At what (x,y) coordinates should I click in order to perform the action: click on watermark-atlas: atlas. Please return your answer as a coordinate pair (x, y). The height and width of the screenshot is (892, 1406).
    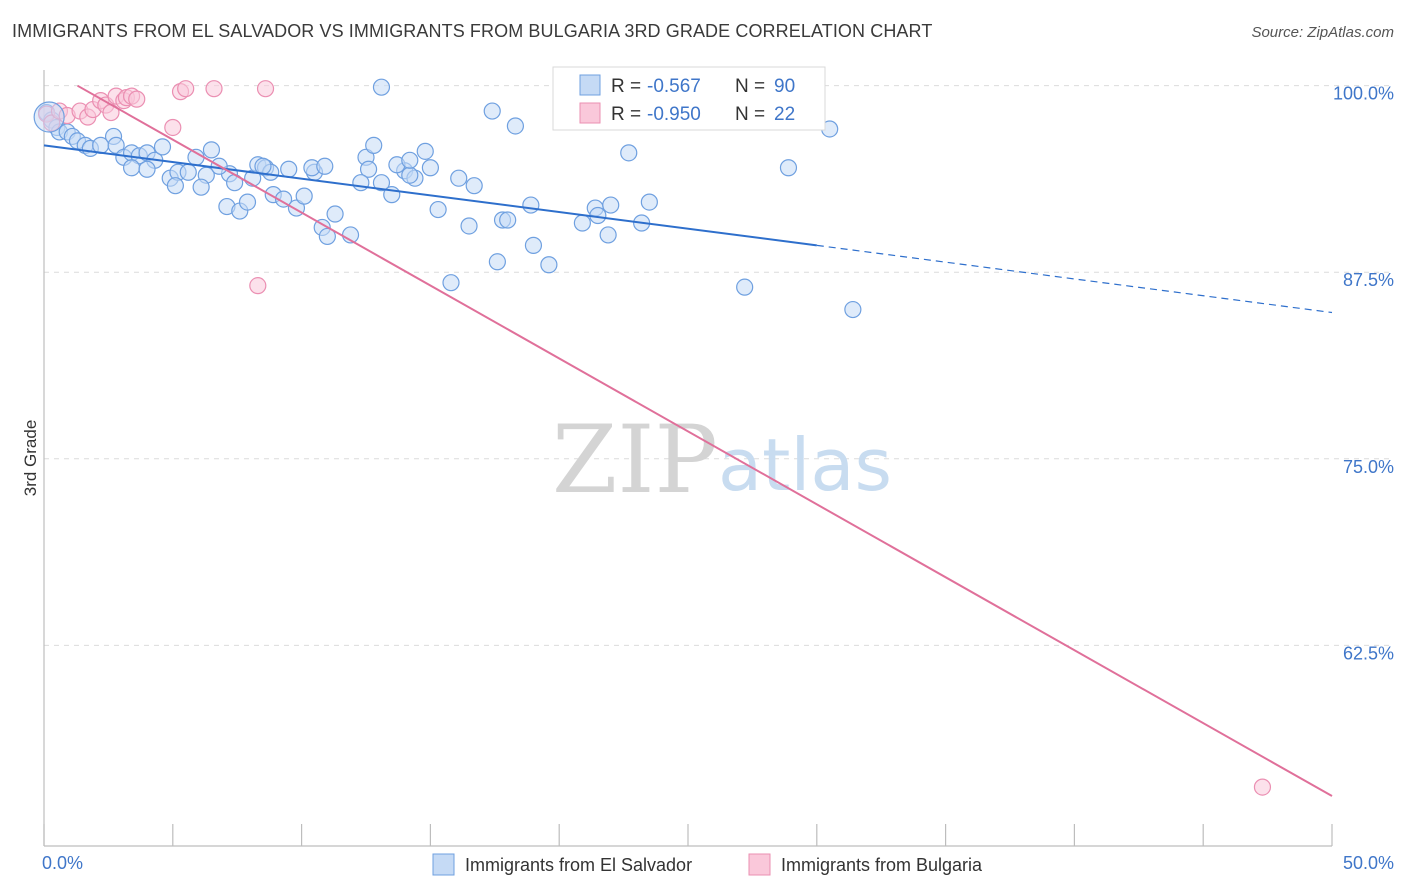
    Looking at the image, I should click on (805, 465).